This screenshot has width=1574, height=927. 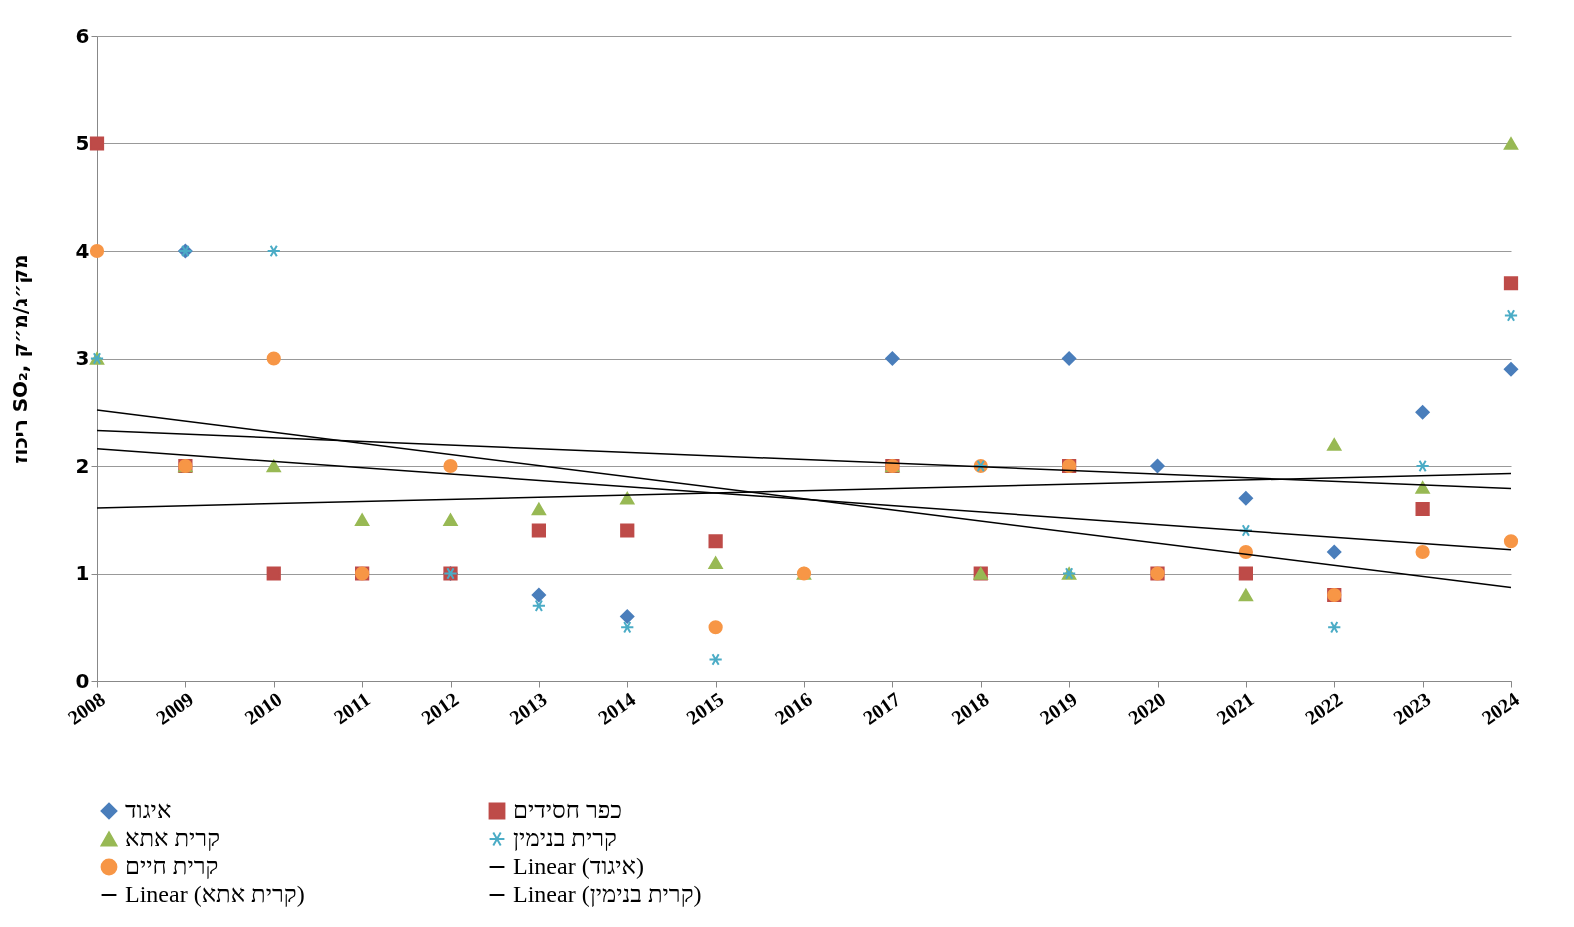 What do you see at coordinates (528, 708) in the screenshot?
I see `x-tick-label: 2013` at bounding box center [528, 708].